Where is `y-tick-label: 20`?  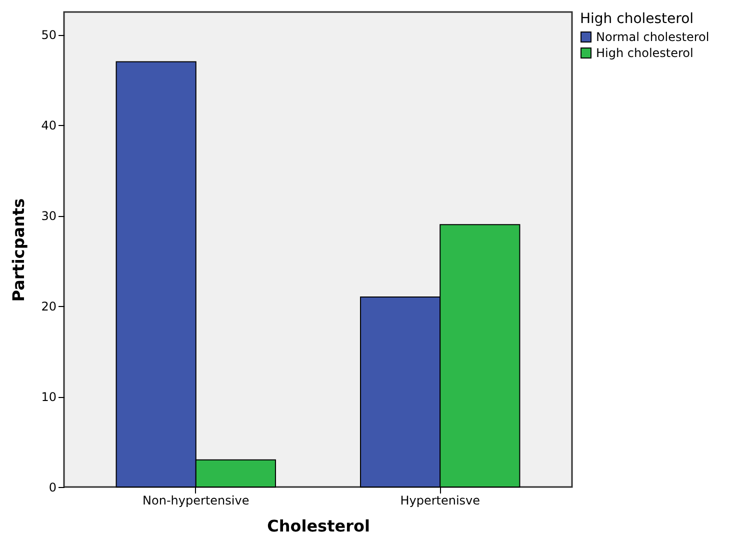 y-tick-label: 20 is located at coordinates (48, 307).